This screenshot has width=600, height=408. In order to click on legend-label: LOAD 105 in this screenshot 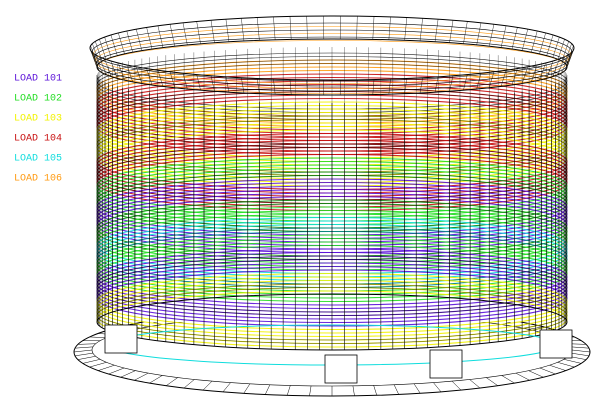, I will do `click(38, 159)`.